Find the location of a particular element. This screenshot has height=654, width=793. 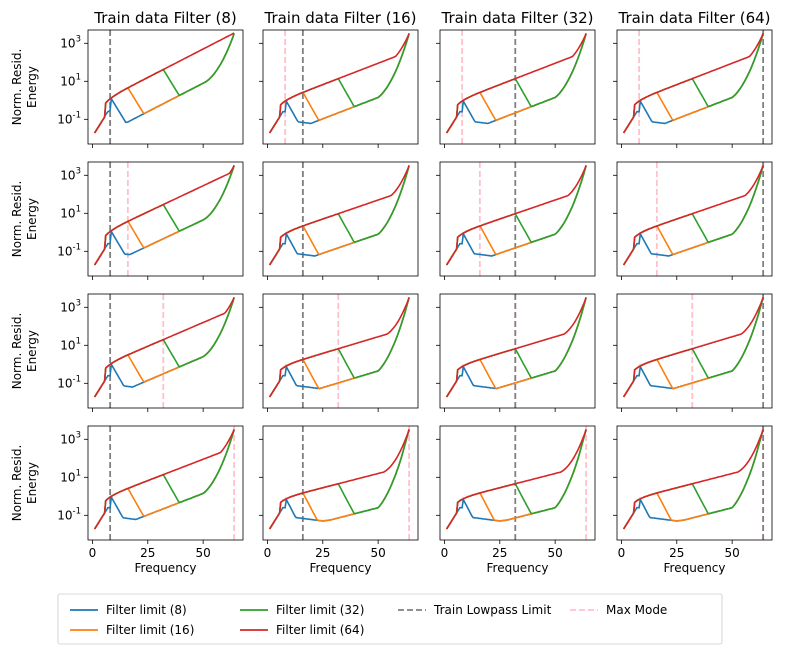

panel-r2-c1: 10⁻¹ 10¹ 10³ Norm. Resid.Energy is located at coordinates (127, 220).